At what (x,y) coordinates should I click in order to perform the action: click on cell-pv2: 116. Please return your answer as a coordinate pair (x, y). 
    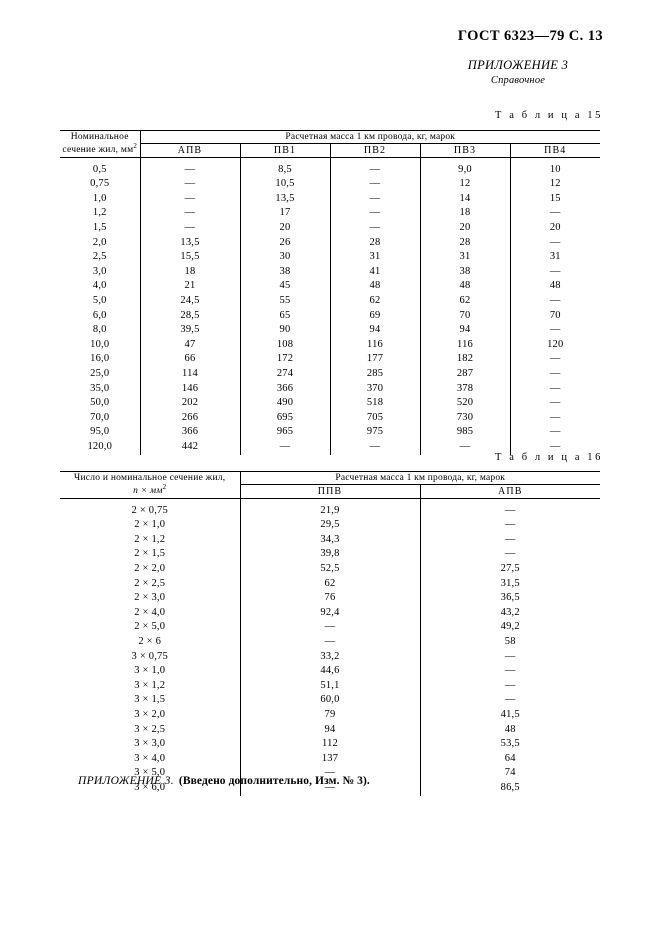
    Looking at the image, I should click on (374, 345).